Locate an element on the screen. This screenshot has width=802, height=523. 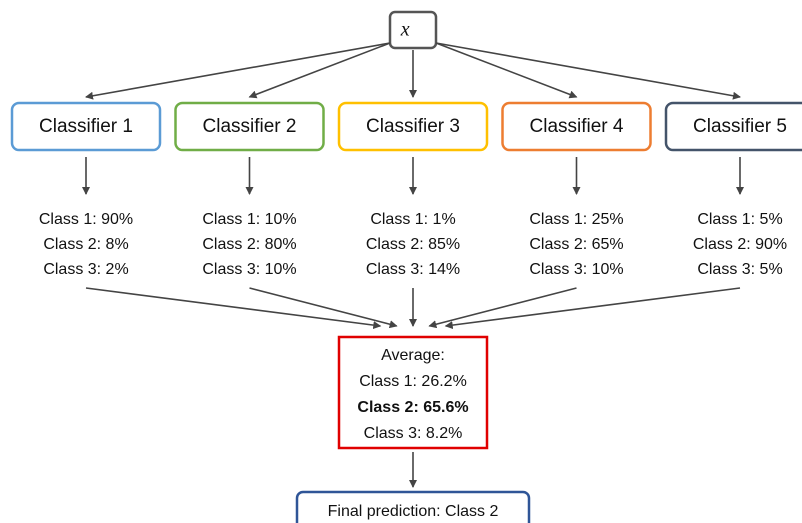
final-box is located at coordinates (413, 506).